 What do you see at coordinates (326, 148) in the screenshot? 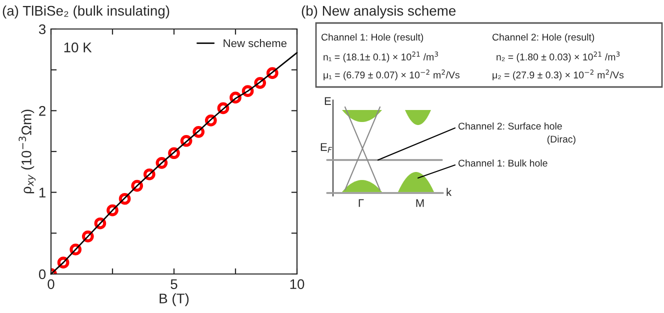
I see `text: E$_{F}$` at bounding box center [326, 148].